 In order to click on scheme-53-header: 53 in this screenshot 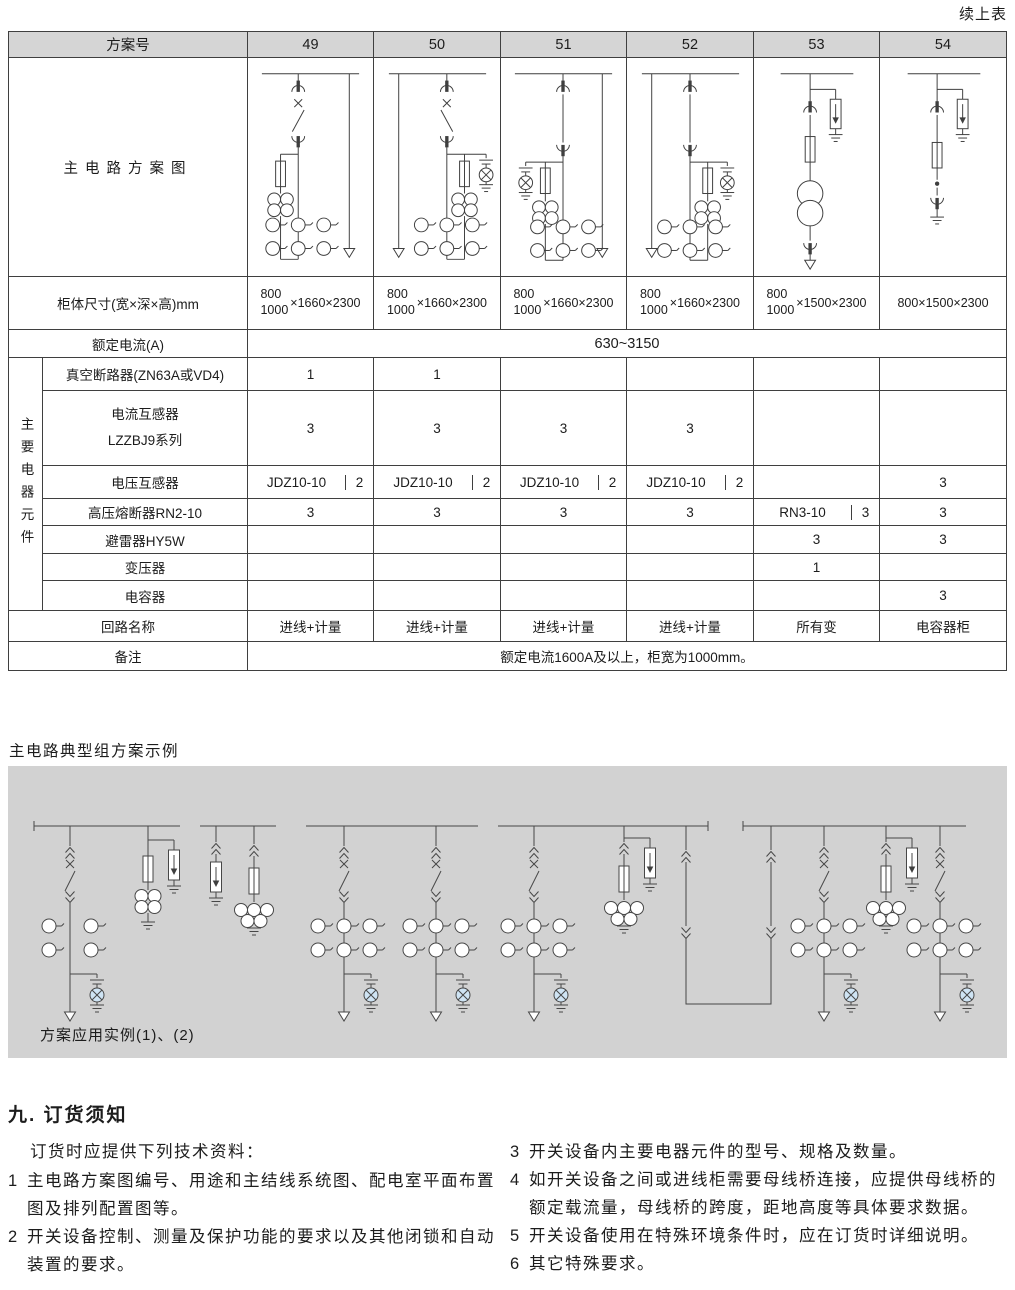, I will do `click(816, 44)`.